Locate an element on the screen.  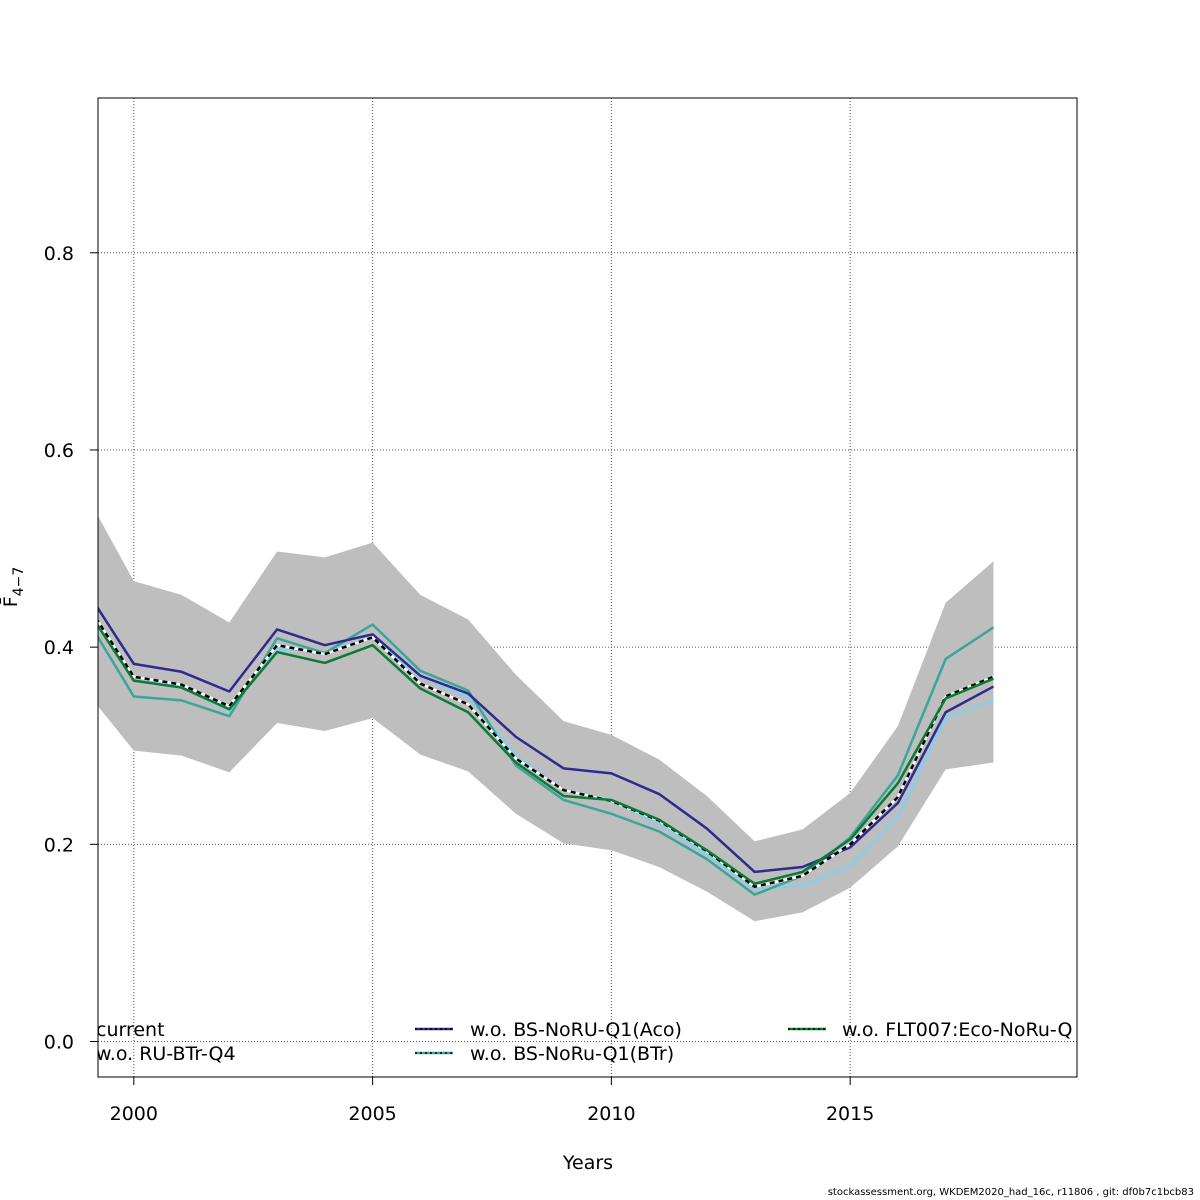
legend-label: w.o. BS-NoRU-Q1(Aco) is located at coordinates (576, 1030).